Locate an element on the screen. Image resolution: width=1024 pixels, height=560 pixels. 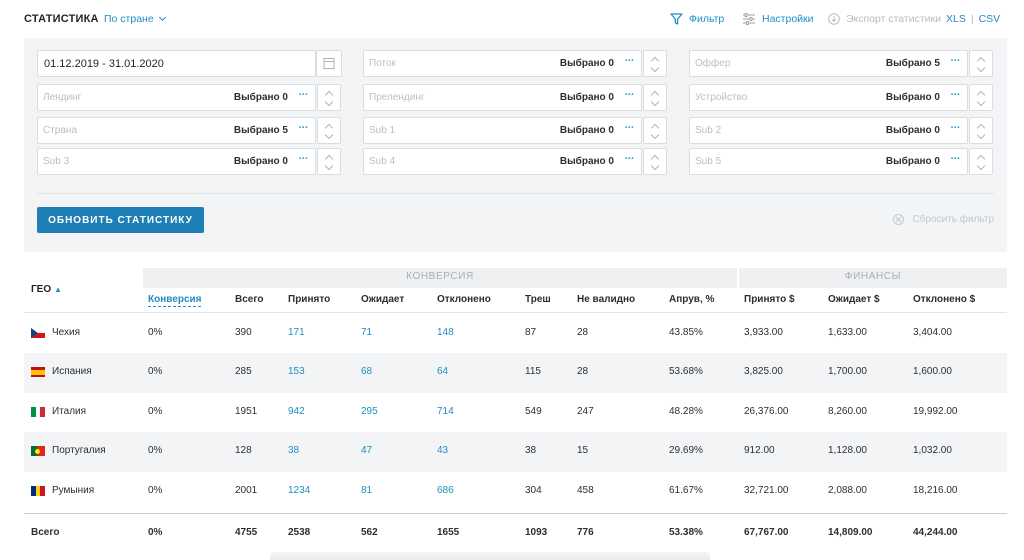
col-header-trash: Треш is located at coordinates (538, 299).